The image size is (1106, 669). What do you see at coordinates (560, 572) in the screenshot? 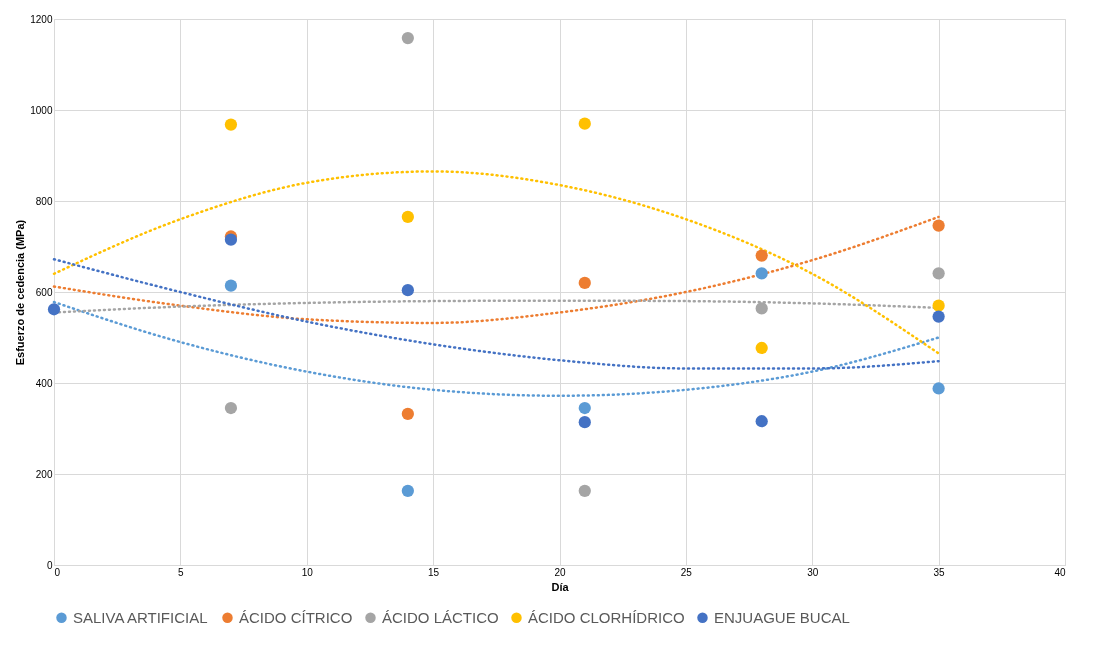
I see `x-tick-label: 20` at bounding box center [560, 572].